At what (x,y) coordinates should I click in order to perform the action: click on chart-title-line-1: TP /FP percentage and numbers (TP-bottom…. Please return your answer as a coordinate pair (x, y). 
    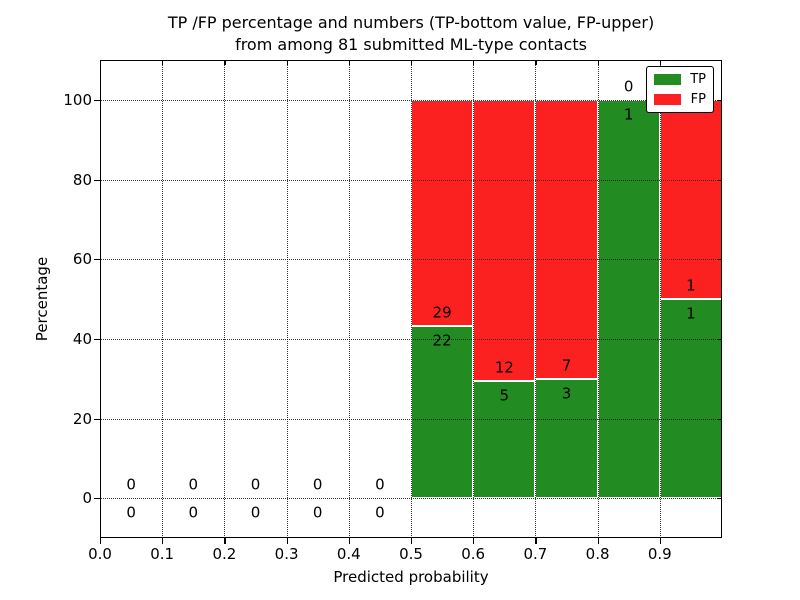
    Looking at the image, I should click on (411, 22).